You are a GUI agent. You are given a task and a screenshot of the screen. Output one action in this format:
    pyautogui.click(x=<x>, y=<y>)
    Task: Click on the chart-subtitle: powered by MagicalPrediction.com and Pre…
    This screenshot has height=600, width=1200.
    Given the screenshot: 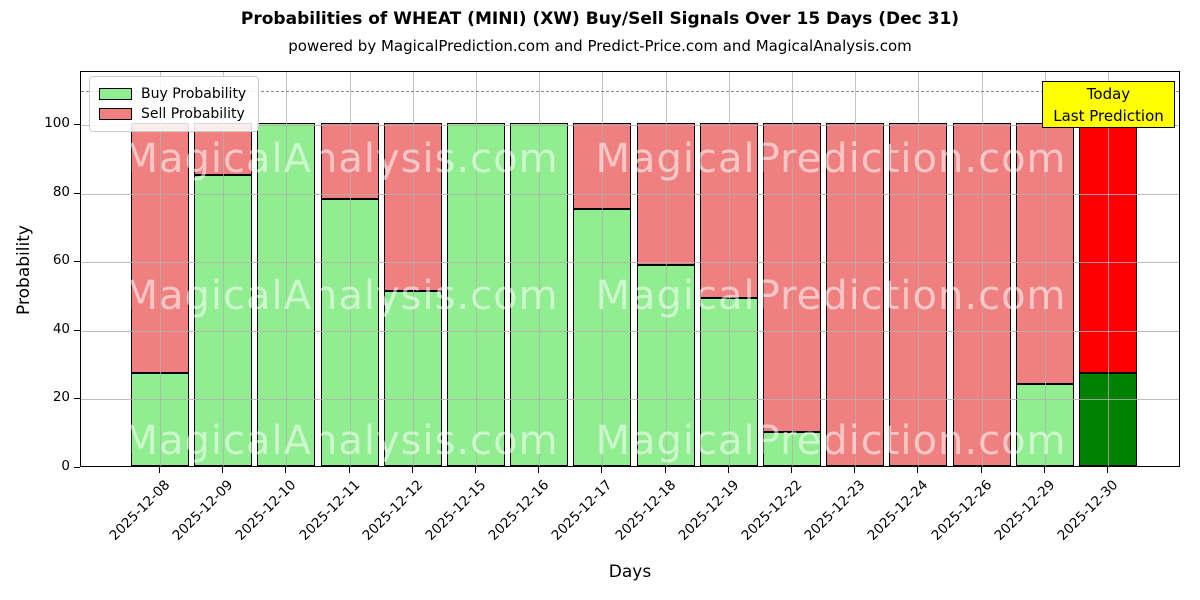 What is the action you would take?
    pyautogui.click(x=600, y=46)
    